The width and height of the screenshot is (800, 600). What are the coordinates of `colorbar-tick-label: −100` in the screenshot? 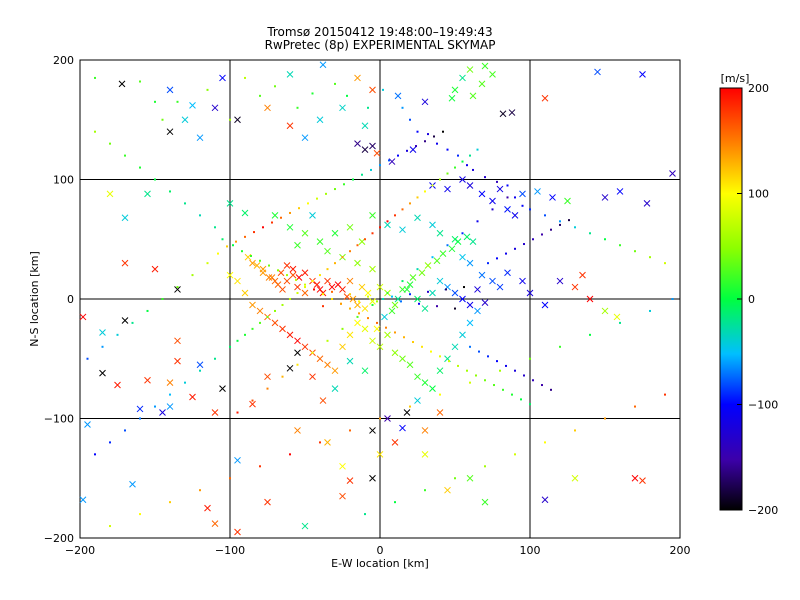 It's located at (763, 405).